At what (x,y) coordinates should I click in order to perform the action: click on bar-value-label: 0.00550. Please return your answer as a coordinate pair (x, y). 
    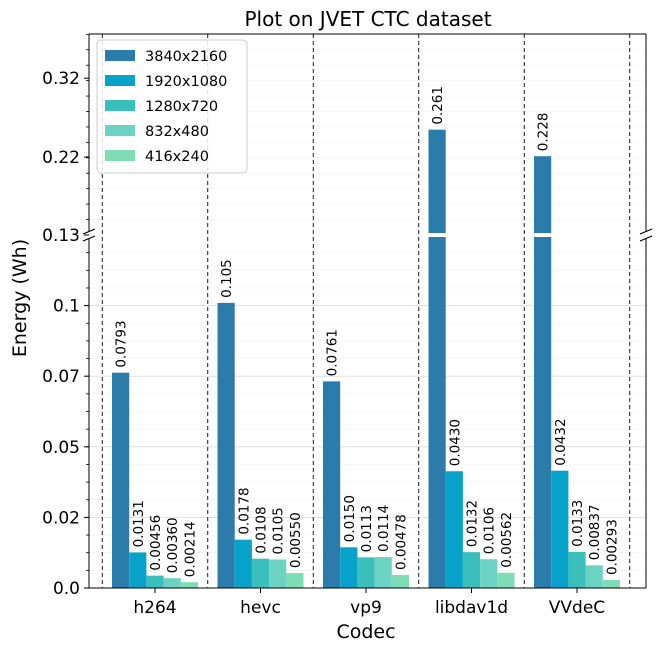
    Looking at the image, I should click on (296, 540).